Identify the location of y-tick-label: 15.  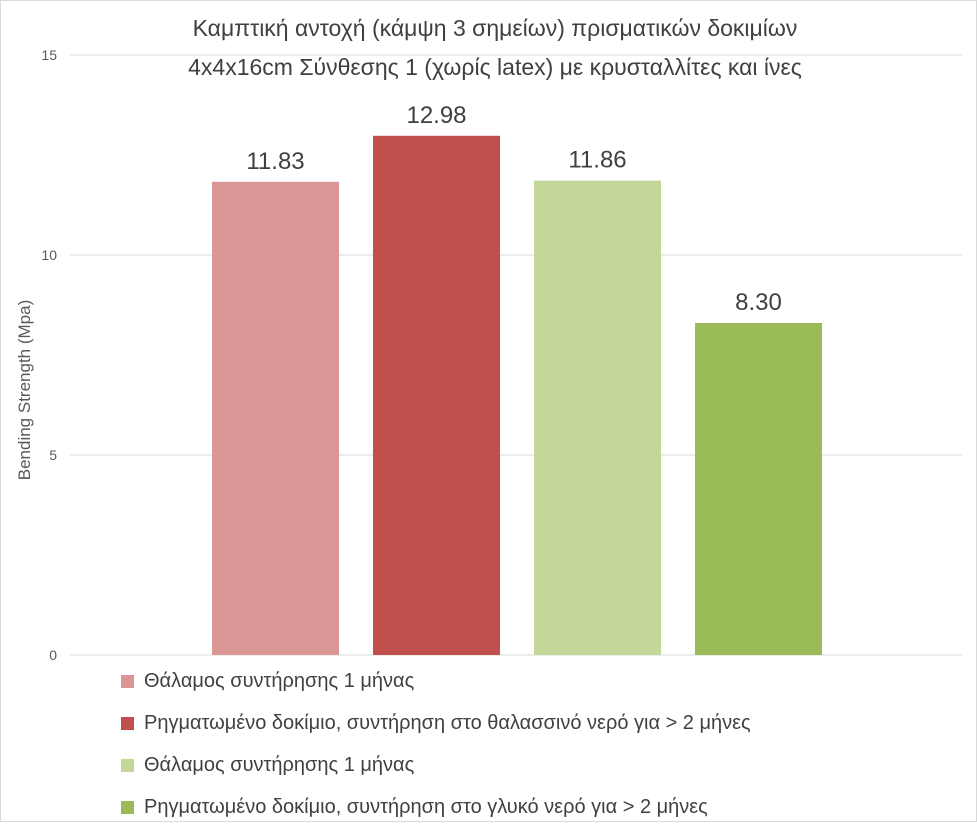
(49, 55).